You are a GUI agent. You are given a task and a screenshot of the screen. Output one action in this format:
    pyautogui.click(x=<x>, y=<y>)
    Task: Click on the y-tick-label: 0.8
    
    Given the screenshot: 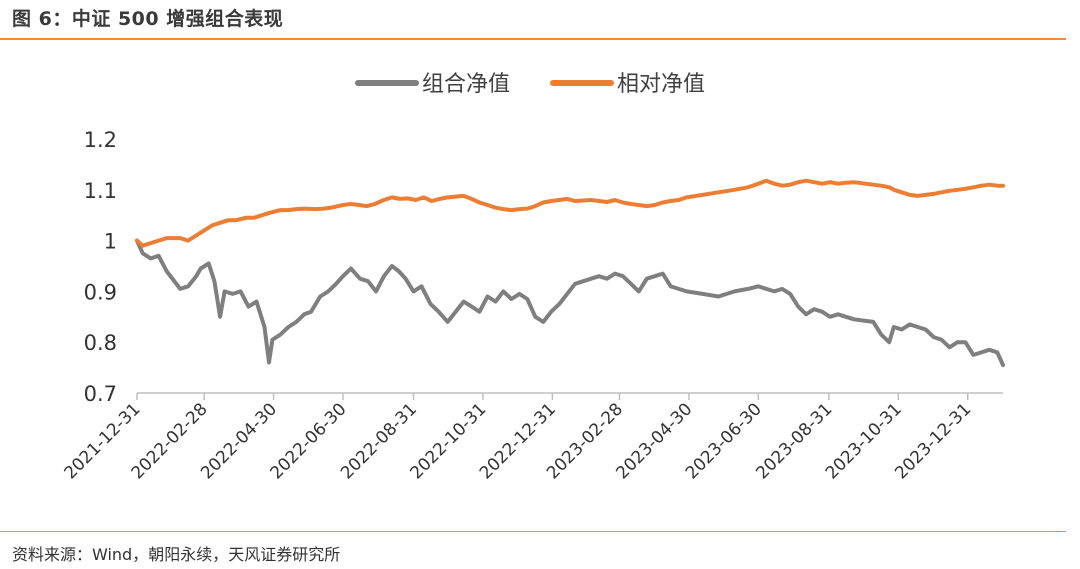 What is the action you would take?
    pyautogui.click(x=100, y=343)
    